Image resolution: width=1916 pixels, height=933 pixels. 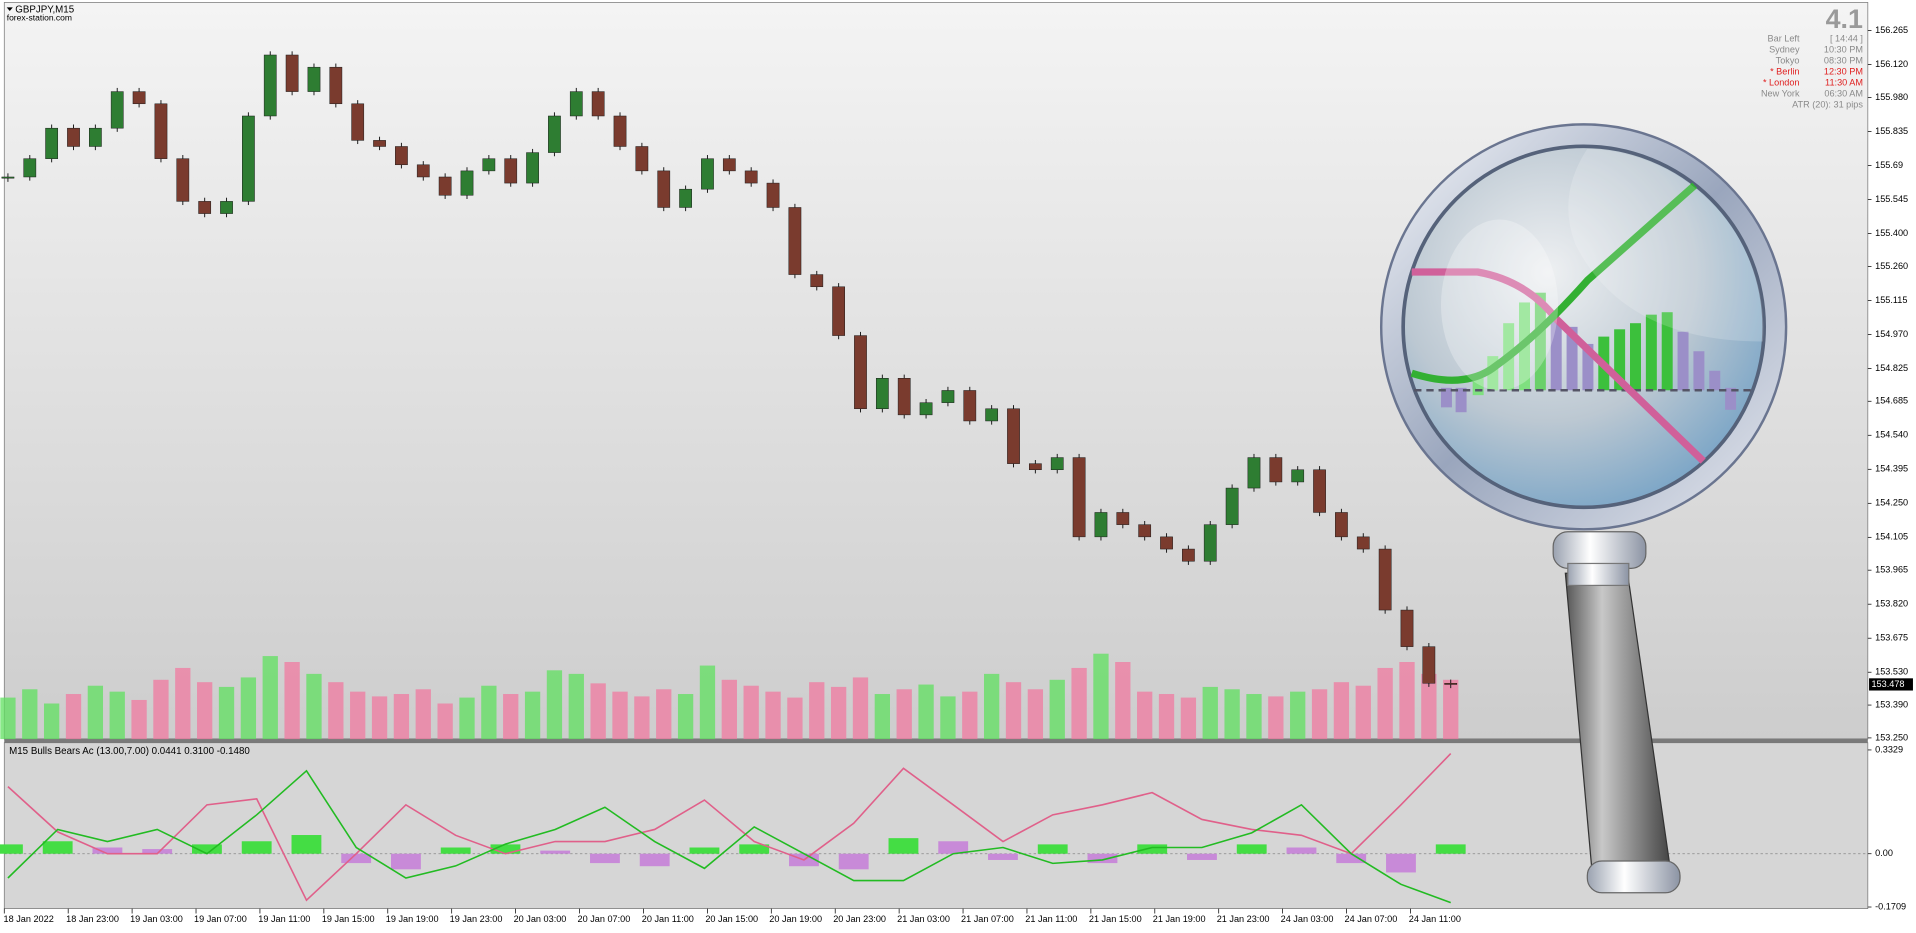 What do you see at coordinates (1843, 49) in the screenshot?
I see `info-value: 10:30 PM` at bounding box center [1843, 49].